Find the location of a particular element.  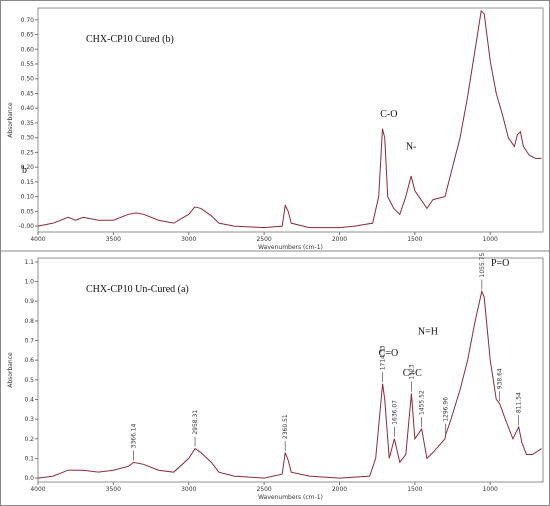

y-tick-label: 0.9 is located at coordinates (29, 301).